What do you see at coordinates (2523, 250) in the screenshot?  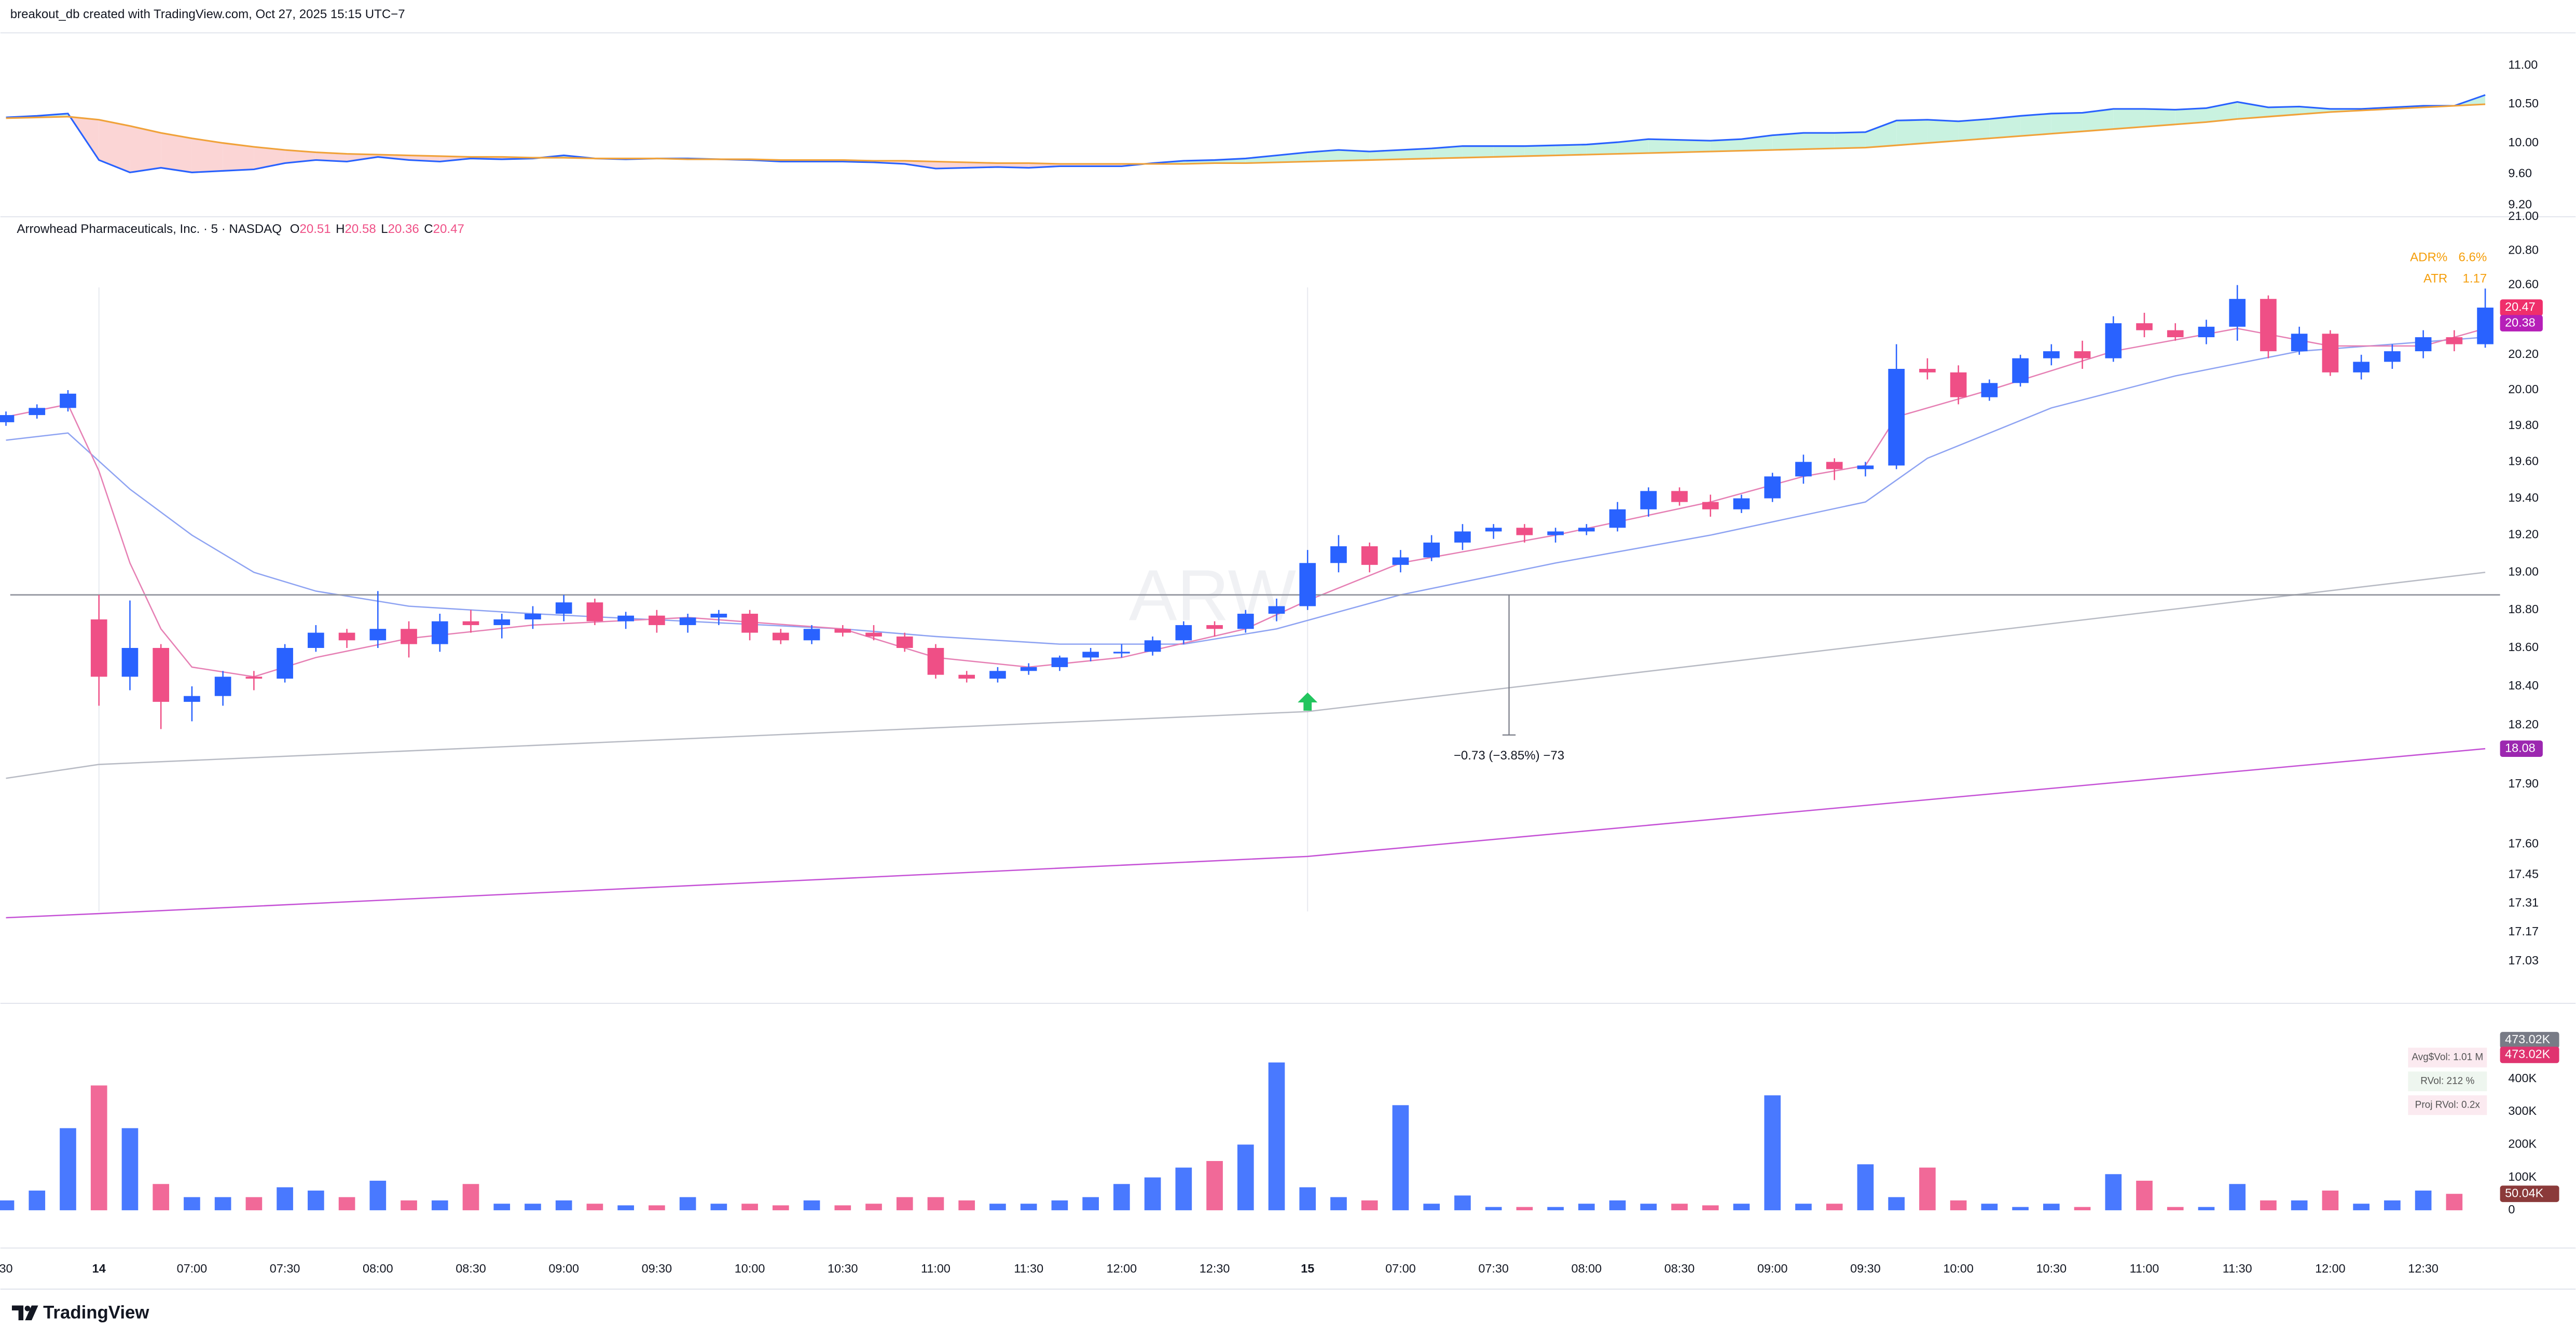 I see `y-tick-label: 20.80` at bounding box center [2523, 250].